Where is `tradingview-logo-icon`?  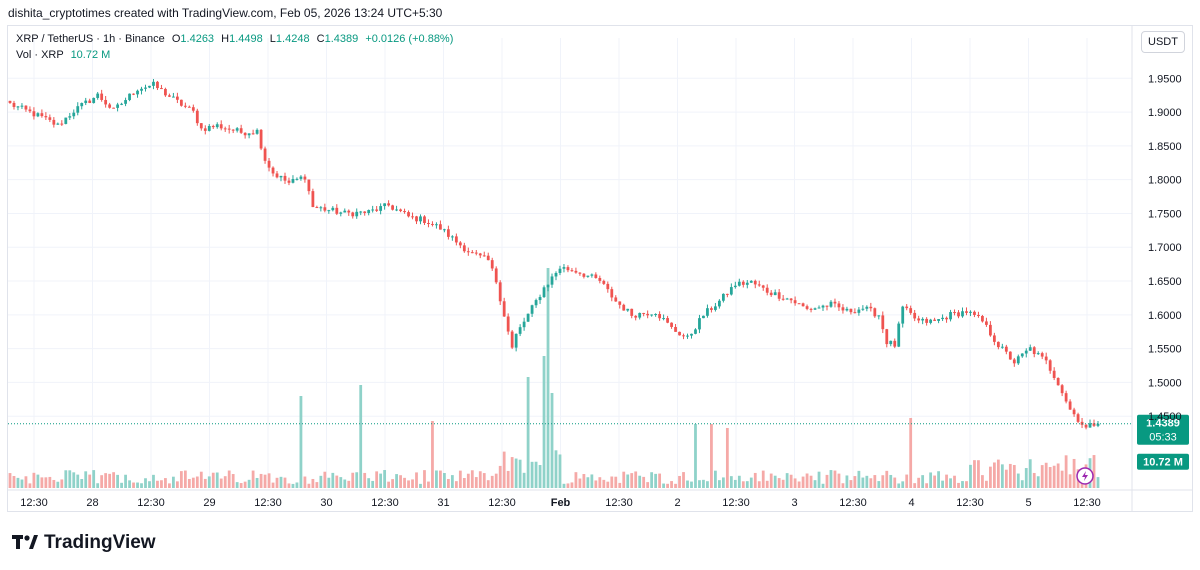 tradingview-logo-icon is located at coordinates (25, 543).